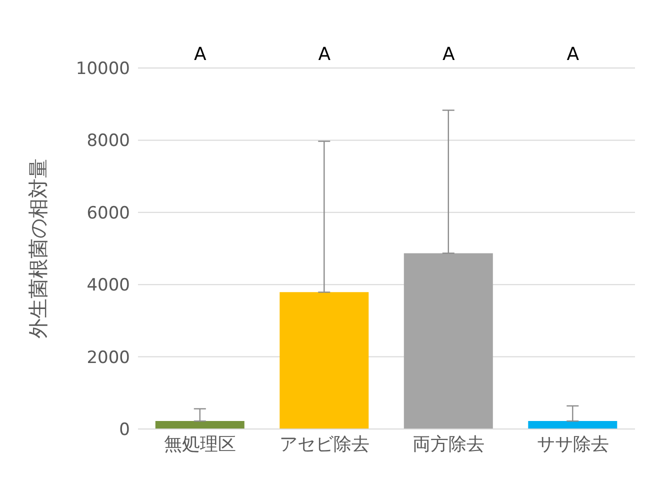  I want to click on x-tick-label: ササ除去, so click(572, 444).